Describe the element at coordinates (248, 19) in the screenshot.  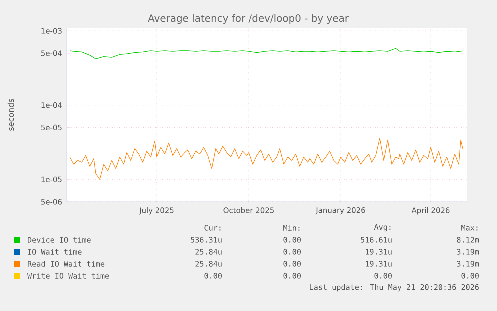
I see `chart-title: Average latency for /dev/loop0 - by year` at that location.